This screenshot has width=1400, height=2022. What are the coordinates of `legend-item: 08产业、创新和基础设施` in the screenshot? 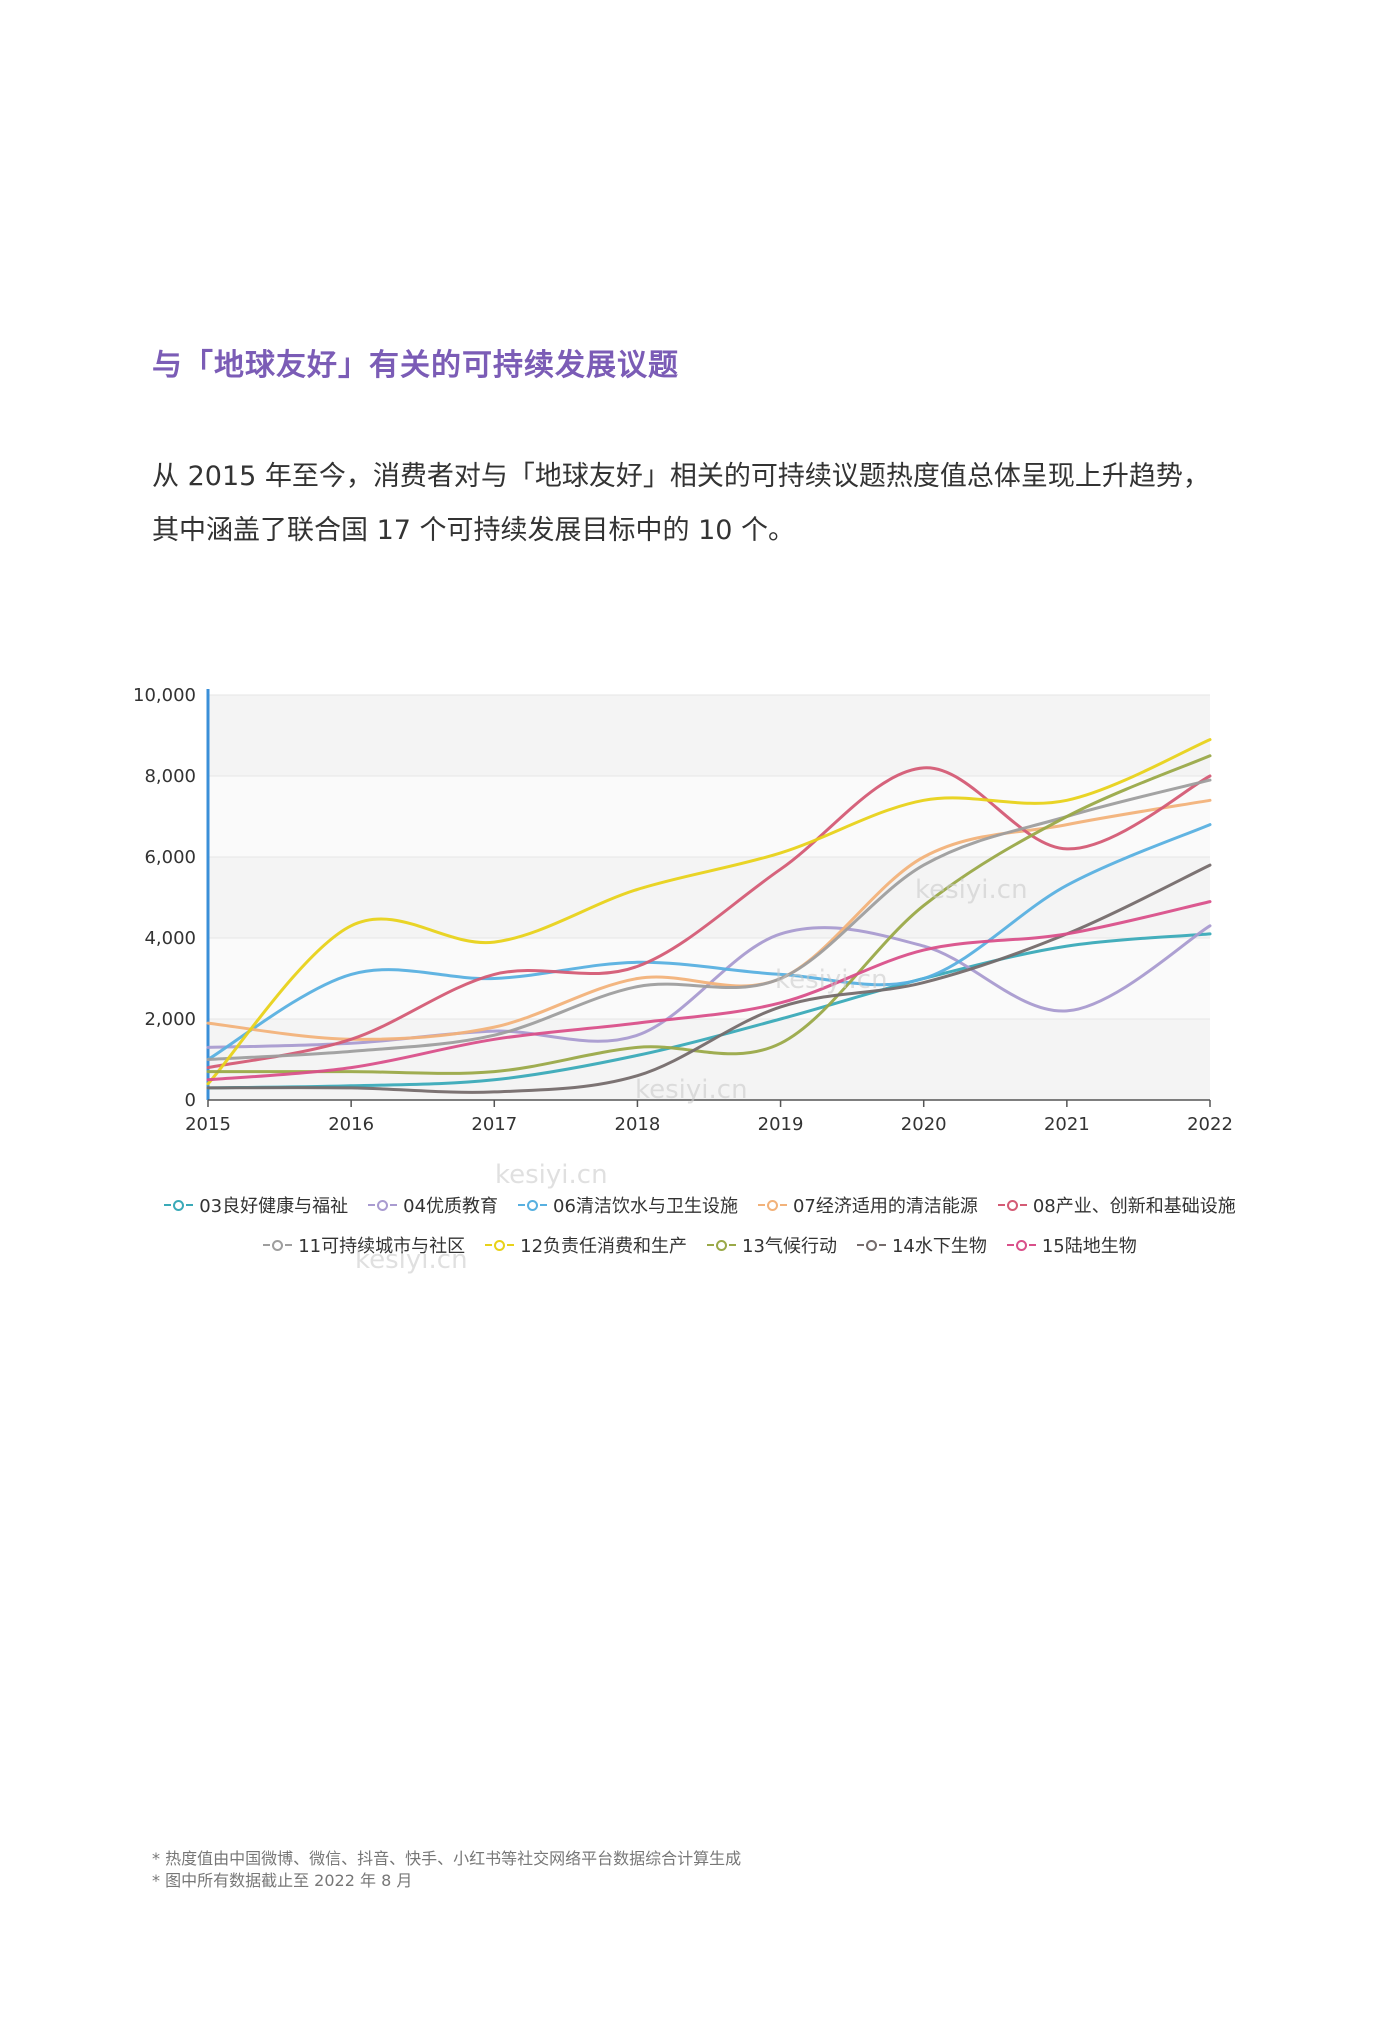 It's located at (1116, 1205).